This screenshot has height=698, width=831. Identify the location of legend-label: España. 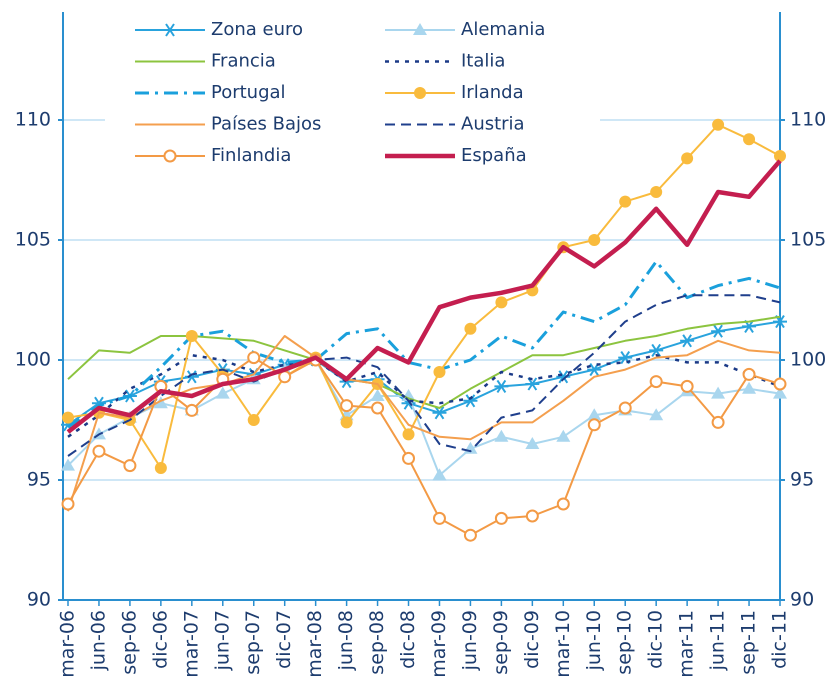
(494, 155).